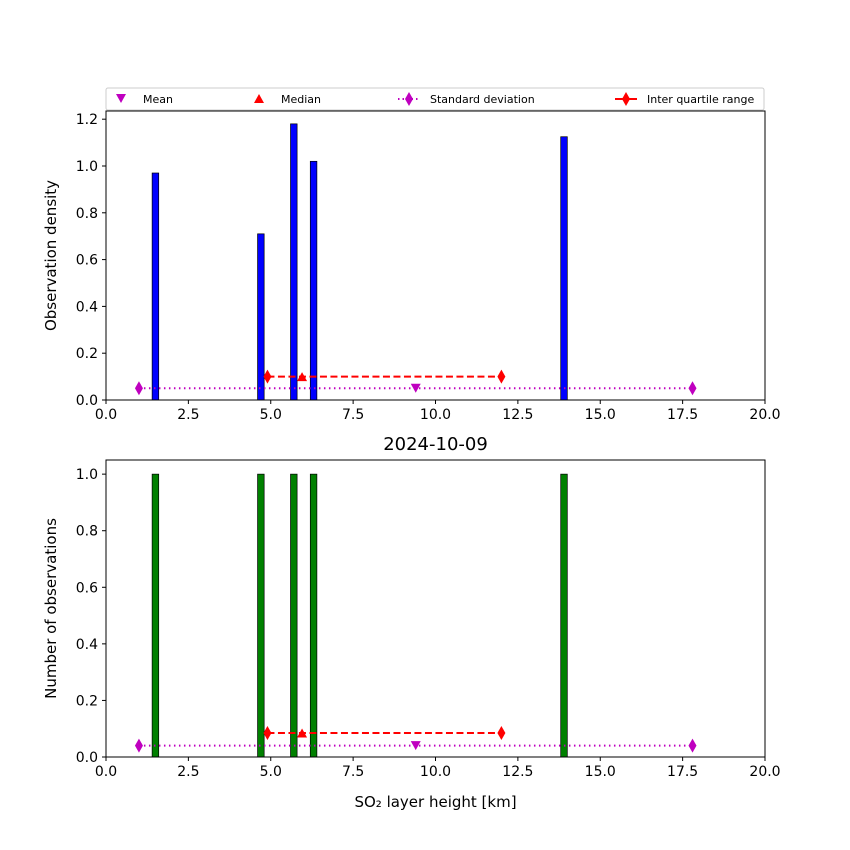 The height and width of the screenshot is (850, 850). Describe the element at coordinates (87, 588) in the screenshot. I see `bottom-y-tick-label-3: 0.6` at that location.